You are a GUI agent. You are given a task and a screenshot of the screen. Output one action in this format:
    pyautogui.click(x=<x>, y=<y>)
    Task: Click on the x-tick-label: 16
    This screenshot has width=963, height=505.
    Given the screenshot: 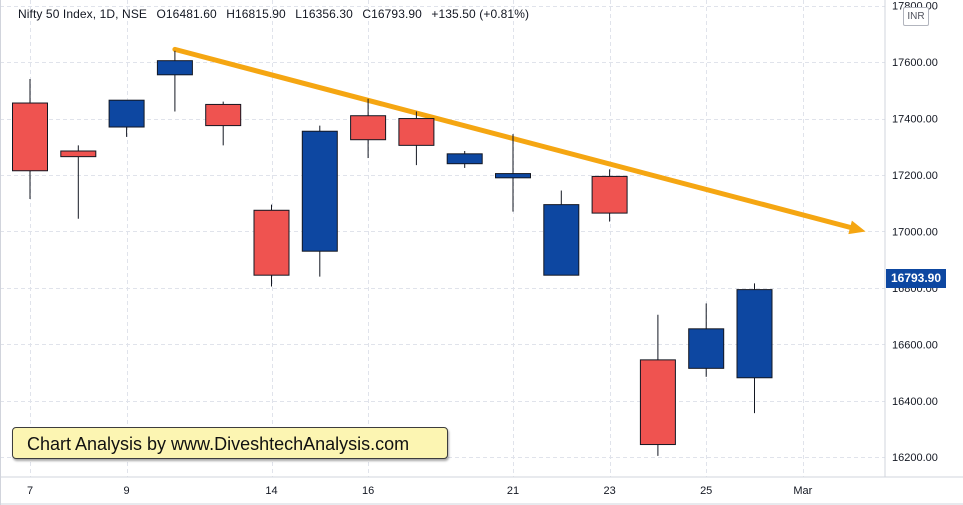 What is the action you would take?
    pyautogui.click(x=368, y=491)
    